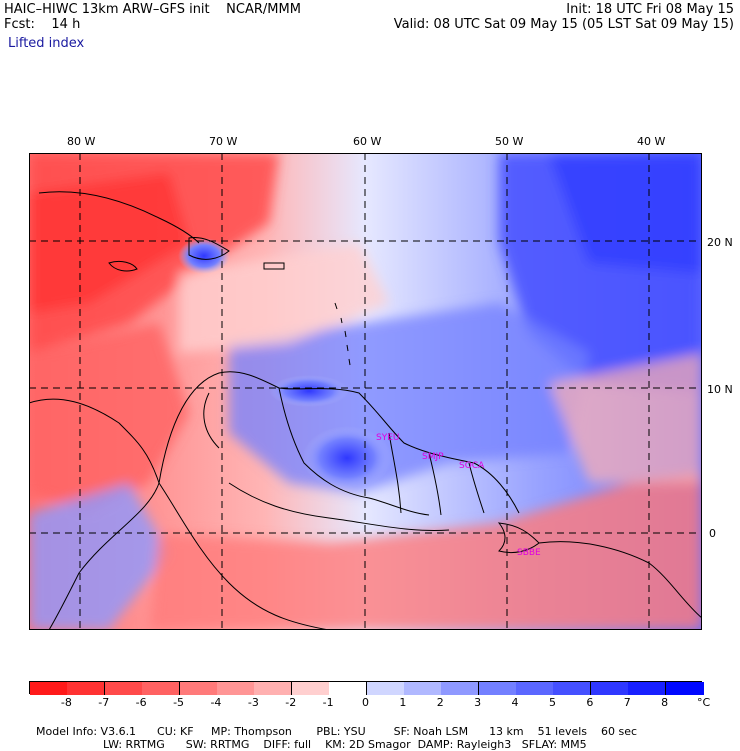  Describe the element at coordinates (86, 731) in the screenshot. I see `model-version: Model Info: V3.6.1` at that location.